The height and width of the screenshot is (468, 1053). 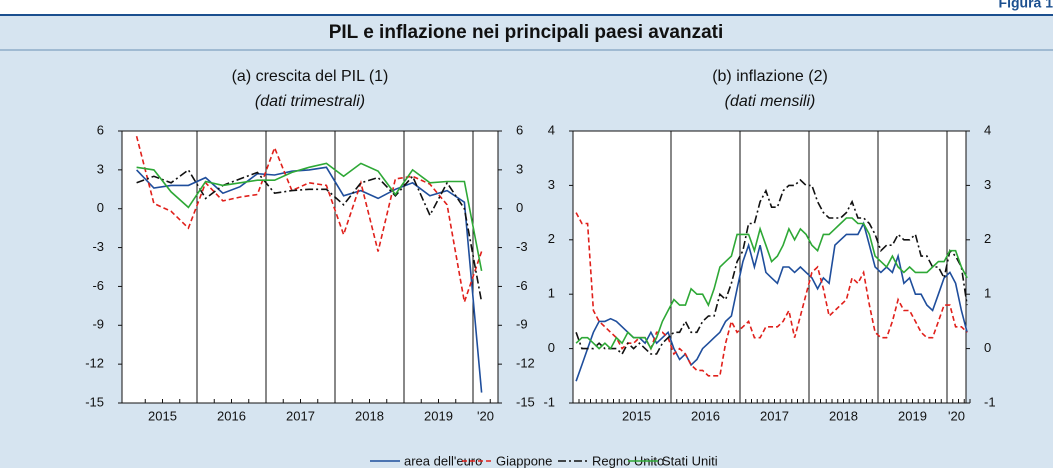 I want to click on legend-label: Stati Uniti, so click(x=690, y=460).